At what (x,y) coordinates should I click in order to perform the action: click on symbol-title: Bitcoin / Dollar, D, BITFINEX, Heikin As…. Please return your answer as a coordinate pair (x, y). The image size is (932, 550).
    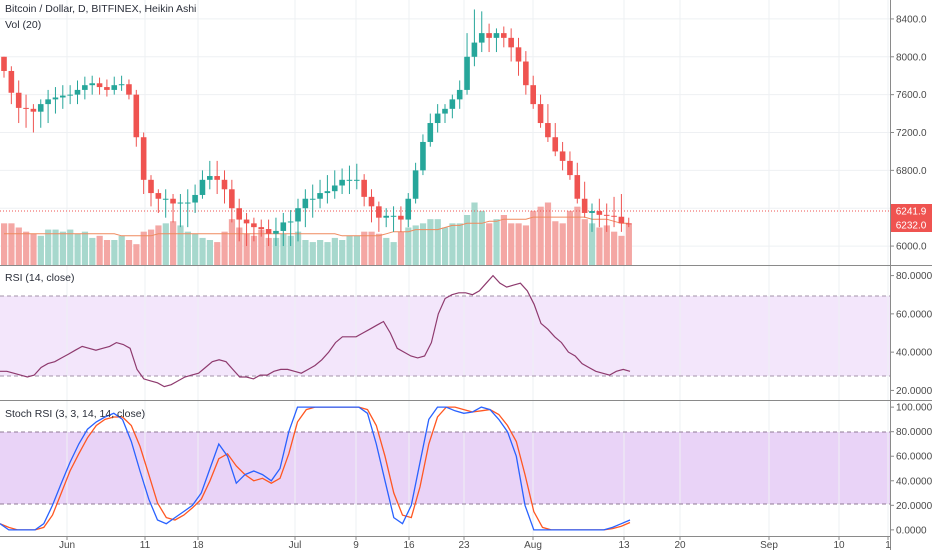
    Looking at the image, I should click on (101, 9).